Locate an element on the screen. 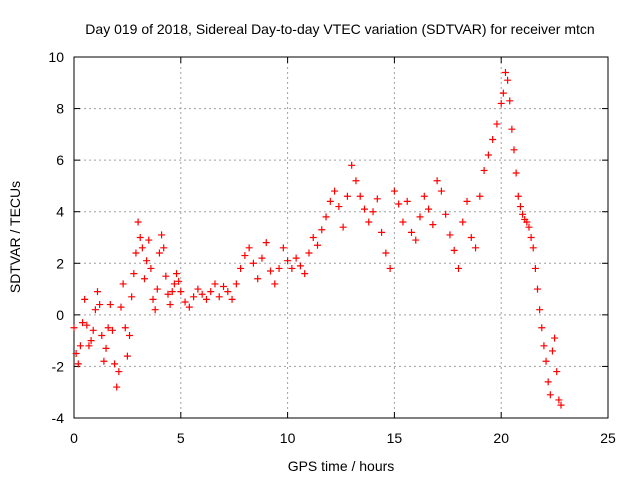 The image size is (640, 480). y-tick-label: 4 is located at coordinates (60, 212).